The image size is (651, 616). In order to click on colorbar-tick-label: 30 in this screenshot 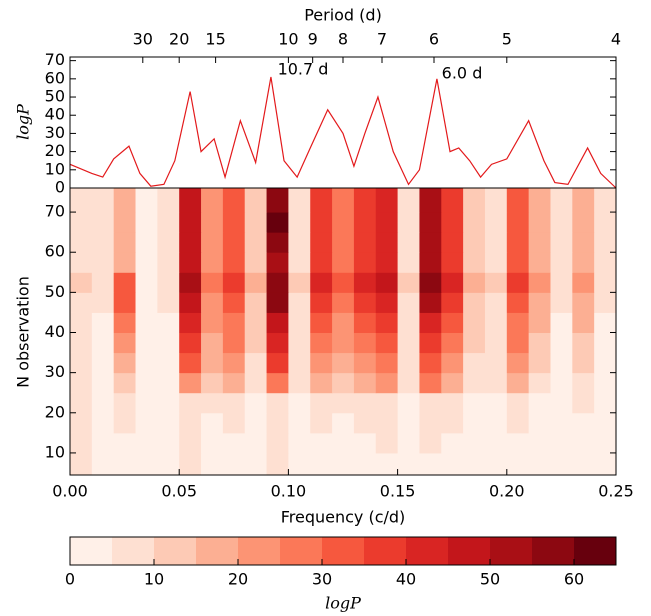, I will do `click(322, 579)`.